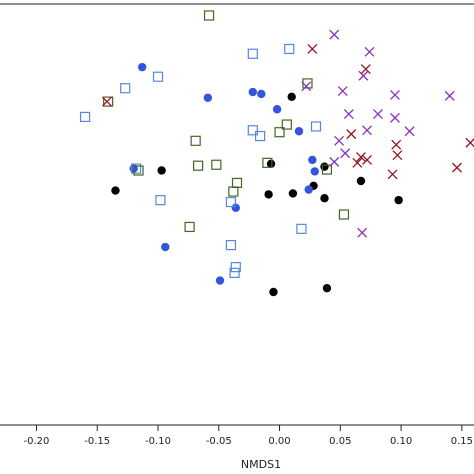 The image size is (474, 474). Describe the element at coordinates (261, 464) in the screenshot. I see `x-axis-label: NMDS1` at that location.